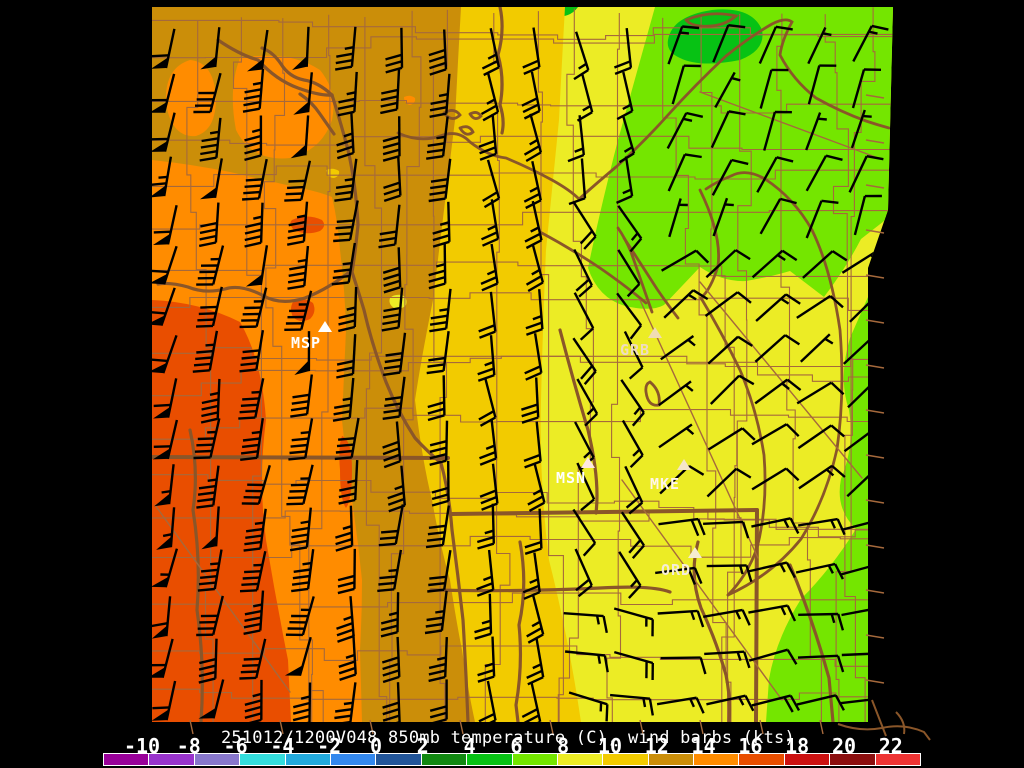 The width and height of the screenshot is (1024, 768). Describe the element at coordinates (516, 746) in the screenshot. I see `colorbar-tick-6: 6` at that location.